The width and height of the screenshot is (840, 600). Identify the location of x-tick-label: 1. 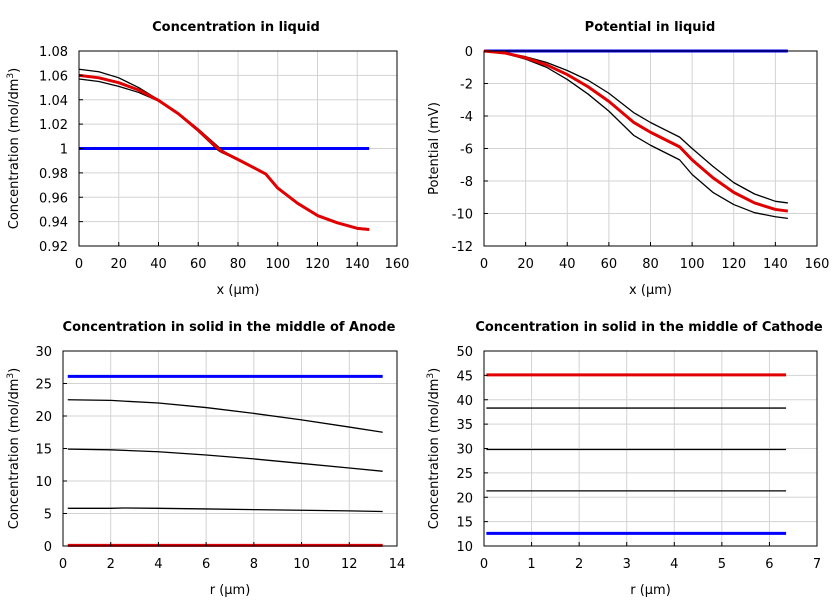
(531, 564).